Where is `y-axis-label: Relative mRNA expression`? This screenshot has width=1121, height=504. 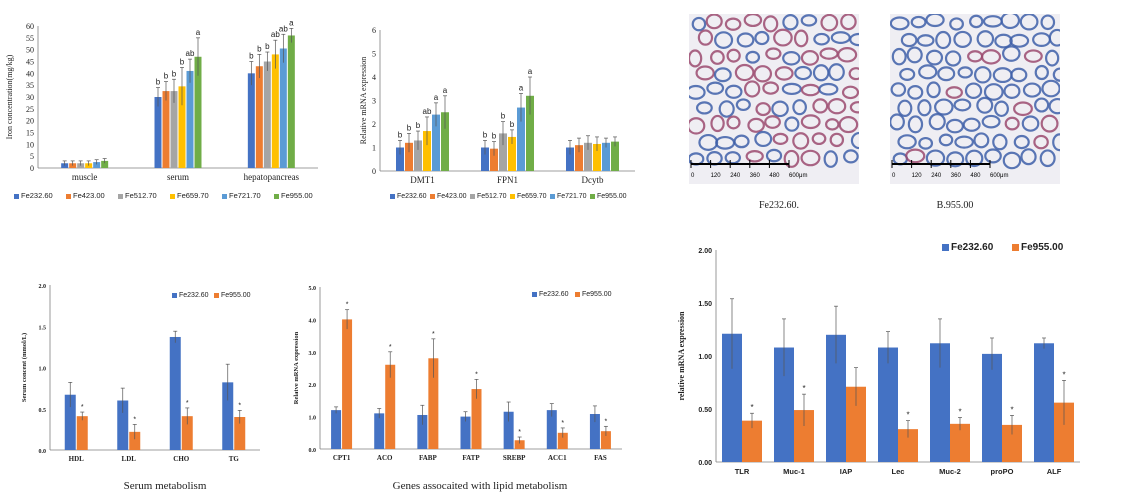
y-axis-label: Relative mRNA expression is located at coordinates (363, 101).